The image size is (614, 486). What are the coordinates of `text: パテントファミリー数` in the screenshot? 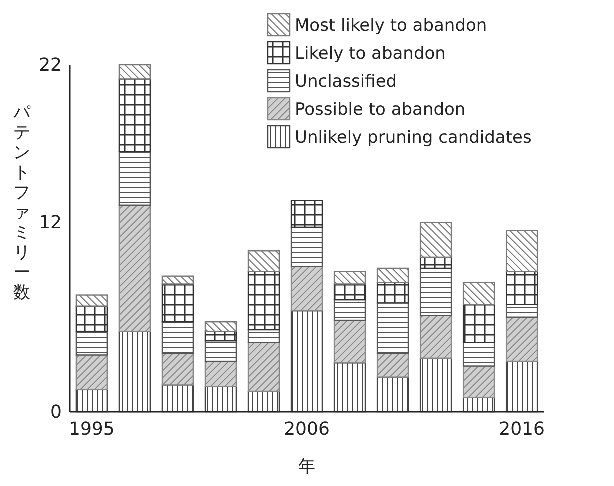 It's located at (22, 203).